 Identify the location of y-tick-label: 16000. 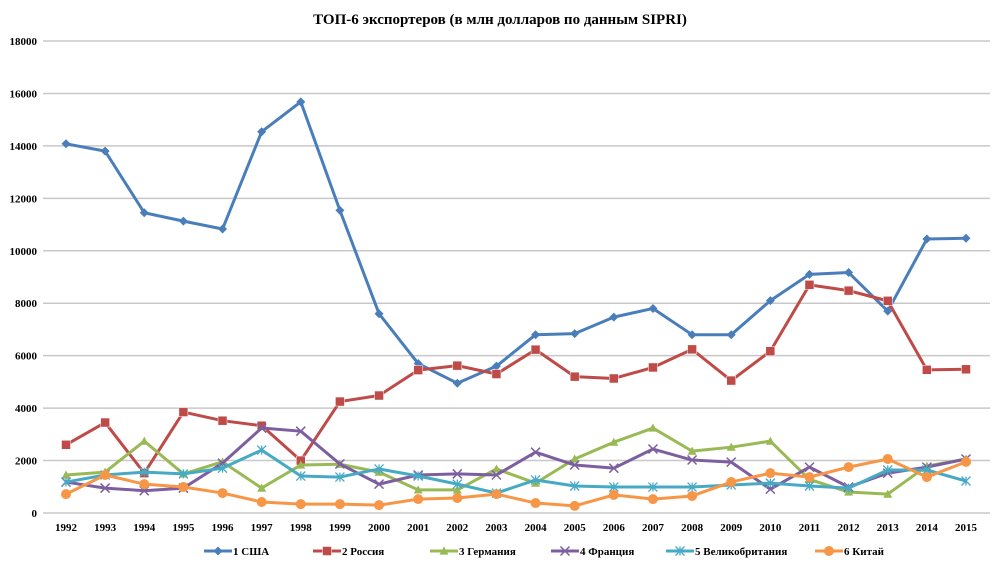
(24, 94).